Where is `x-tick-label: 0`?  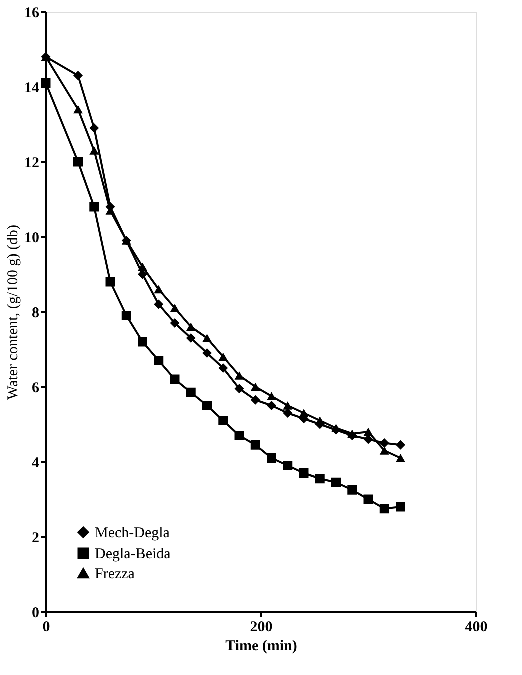 x-tick-label: 0 is located at coordinates (46, 628).